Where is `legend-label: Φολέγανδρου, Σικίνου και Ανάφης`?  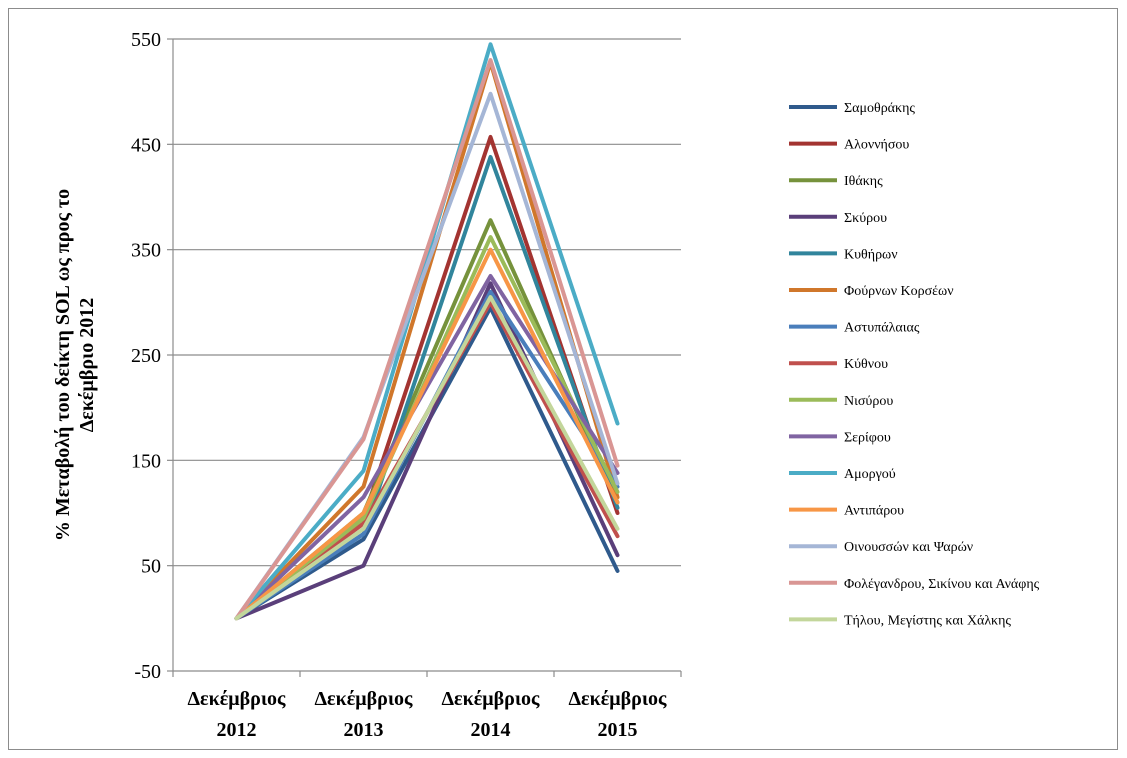 legend-label: Φολέγανδρου, Σικίνου και Ανάφης is located at coordinates (942, 584).